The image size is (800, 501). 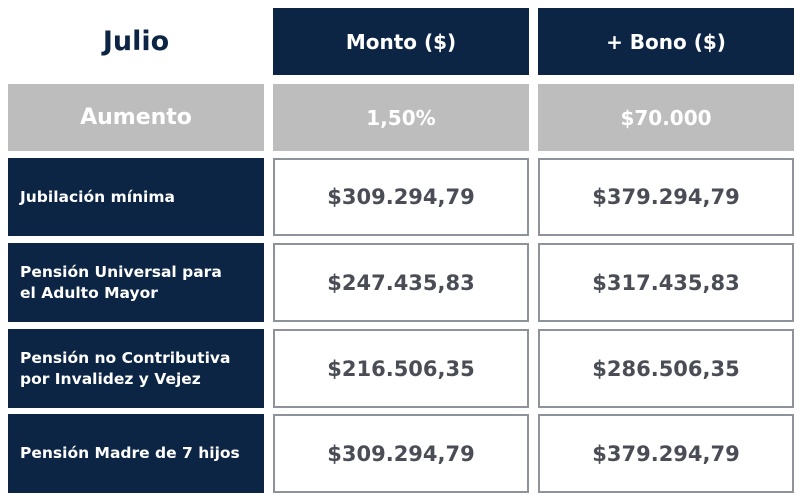 What do you see at coordinates (130, 453) in the screenshot?
I see `row-label-line: Pensión Madre de 7 hijos` at bounding box center [130, 453].